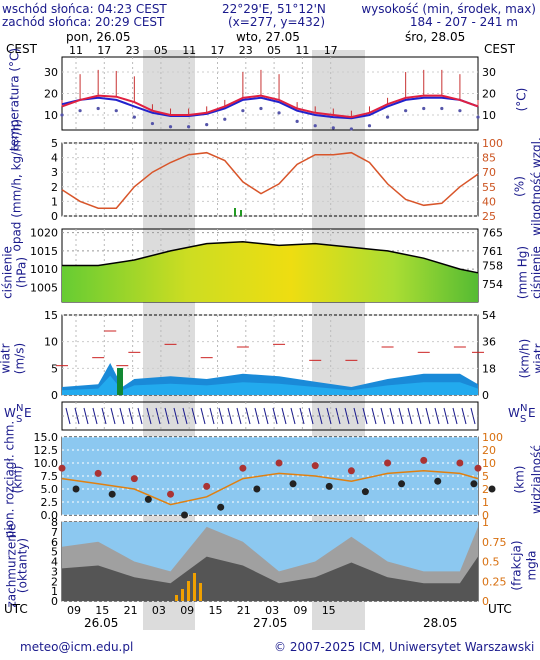  Describe the element at coordinates (54, 158) in the screenshot. I see `precip-tick-1: 4` at that location.